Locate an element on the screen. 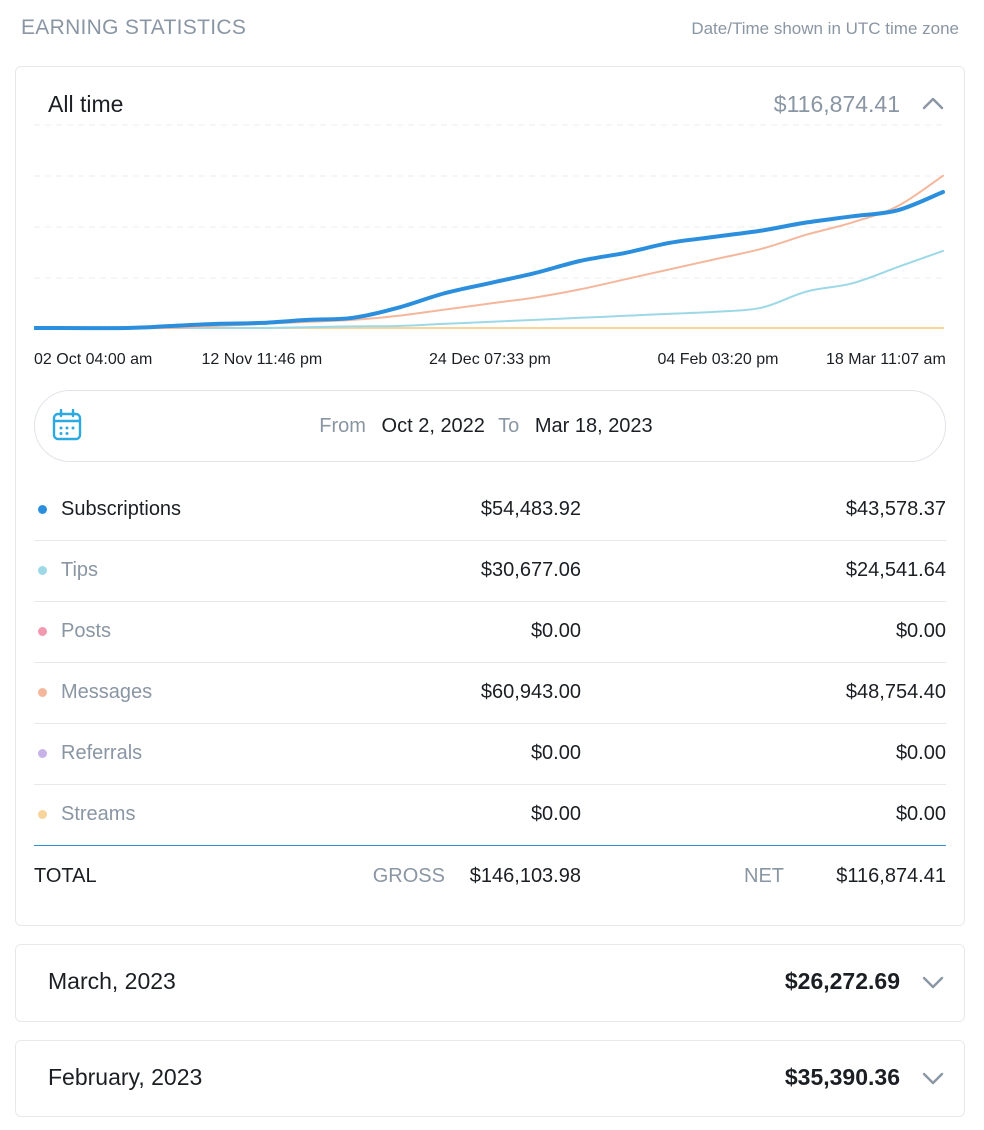  row-tips: Tips $30,677.06 $24,541.64 is located at coordinates (490, 571).